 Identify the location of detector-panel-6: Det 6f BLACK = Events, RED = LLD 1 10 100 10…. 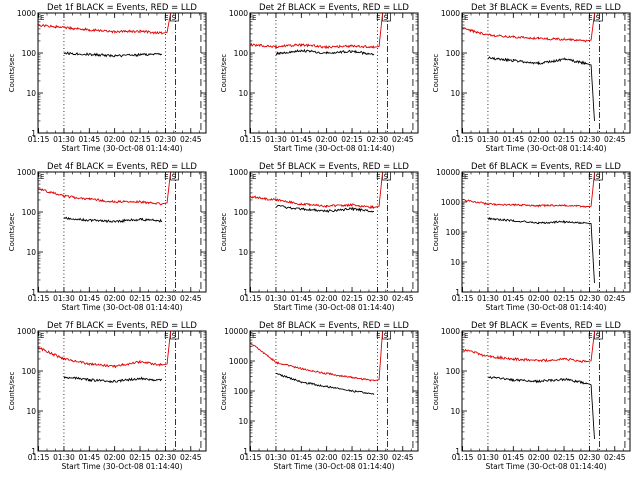
(531, 237).